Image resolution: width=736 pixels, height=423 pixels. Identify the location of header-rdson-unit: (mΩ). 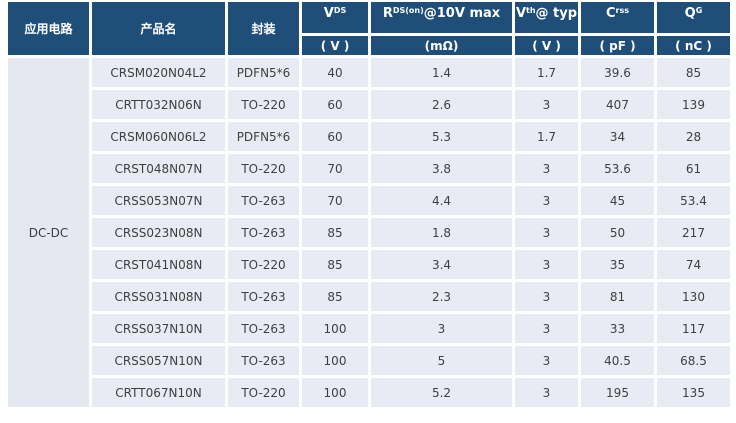
(441, 45).